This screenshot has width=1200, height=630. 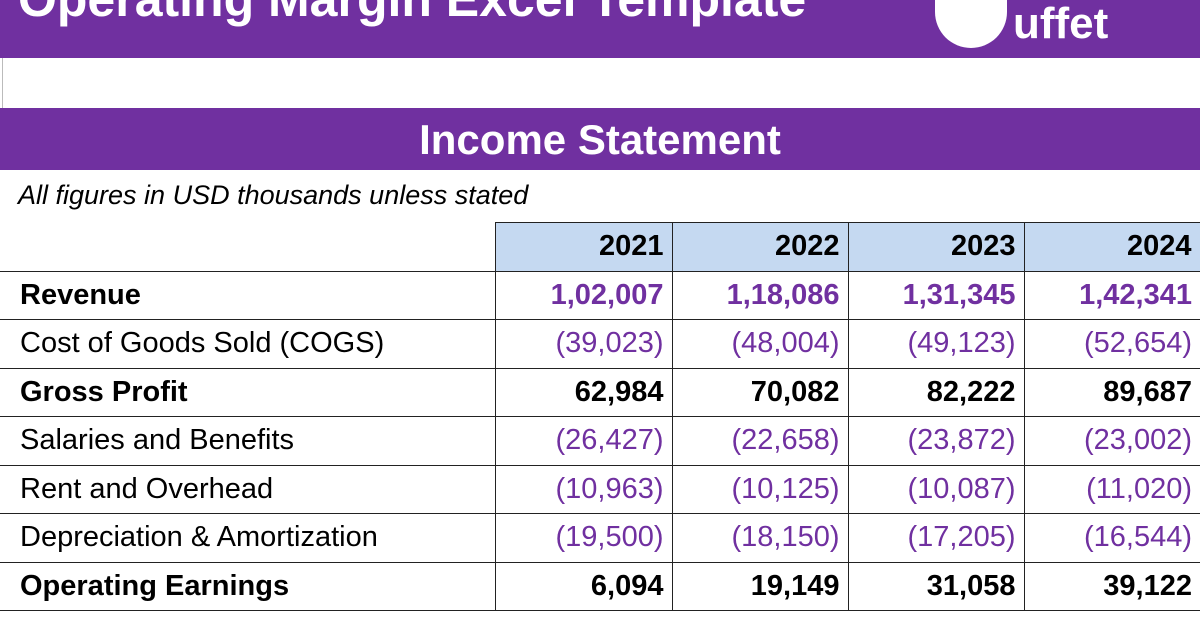 What do you see at coordinates (1061, 24) in the screenshot?
I see `logo-text: uffet` at bounding box center [1061, 24].